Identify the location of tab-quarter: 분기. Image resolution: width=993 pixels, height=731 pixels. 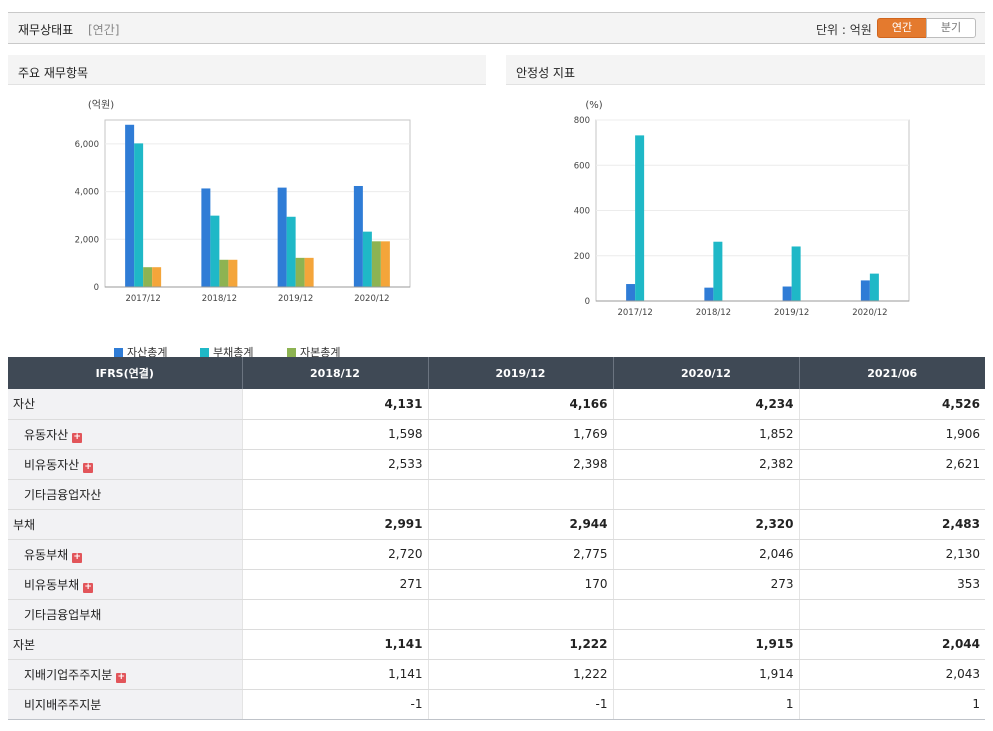
(951, 28).